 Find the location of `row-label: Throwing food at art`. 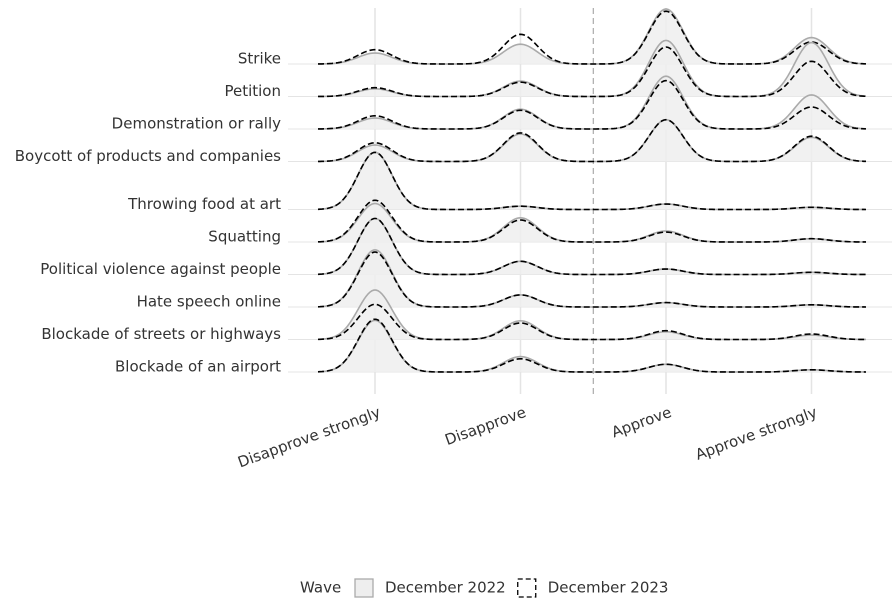

row-label: Throwing food at art is located at coordinates (204, 204).